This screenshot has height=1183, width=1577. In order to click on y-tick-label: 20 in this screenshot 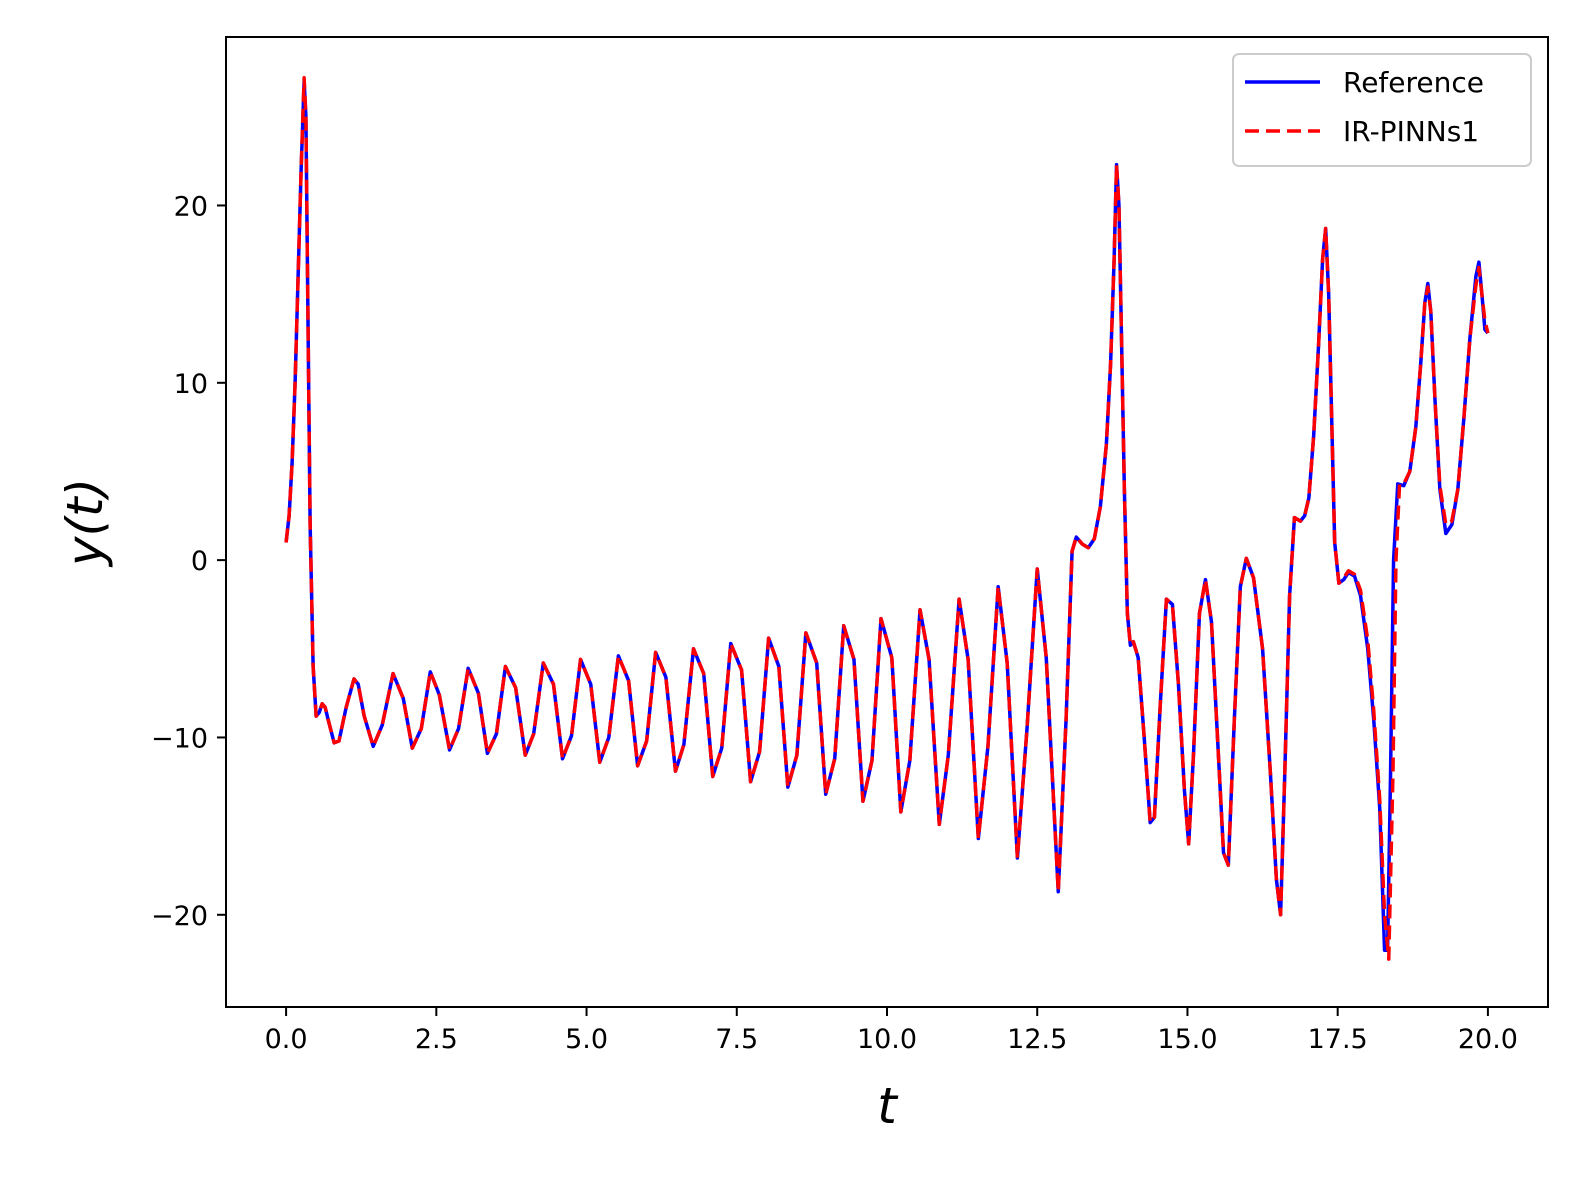, I will do `click(191, 206)`.